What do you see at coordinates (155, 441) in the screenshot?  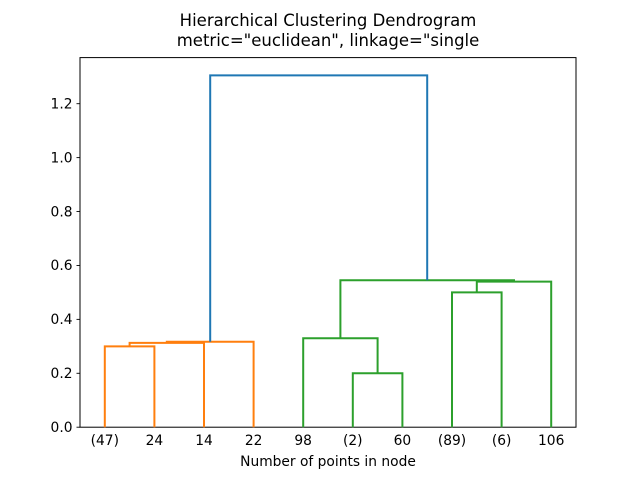 I see `x-tick-label: 24` at bounding box center [155, 441].